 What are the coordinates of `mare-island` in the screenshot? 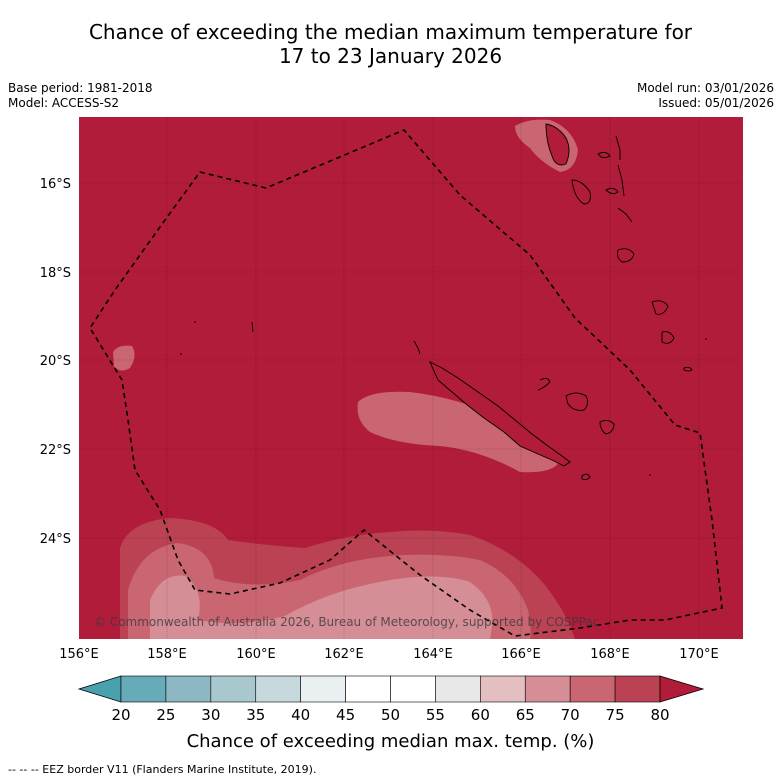 It's located at (607, 427).